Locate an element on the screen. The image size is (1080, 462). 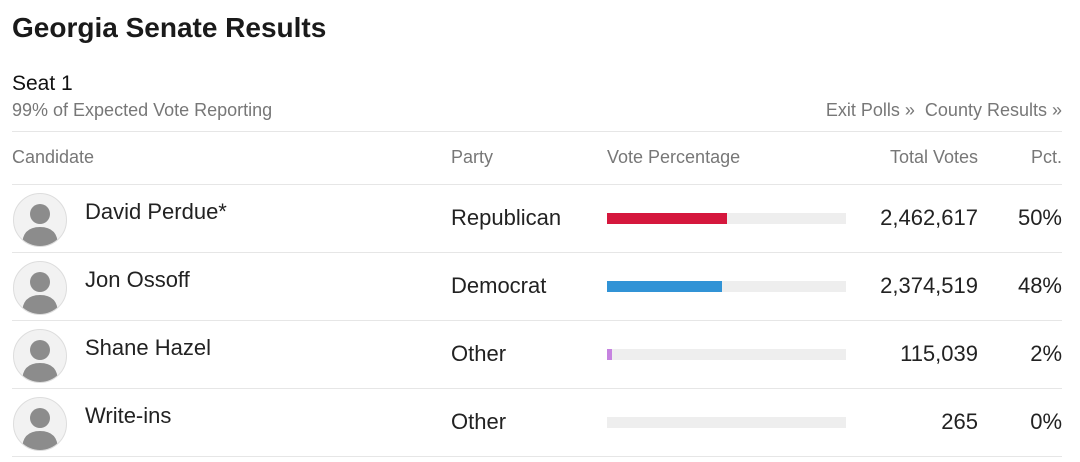
percent: 50% is located at coordinates (1039, 217).